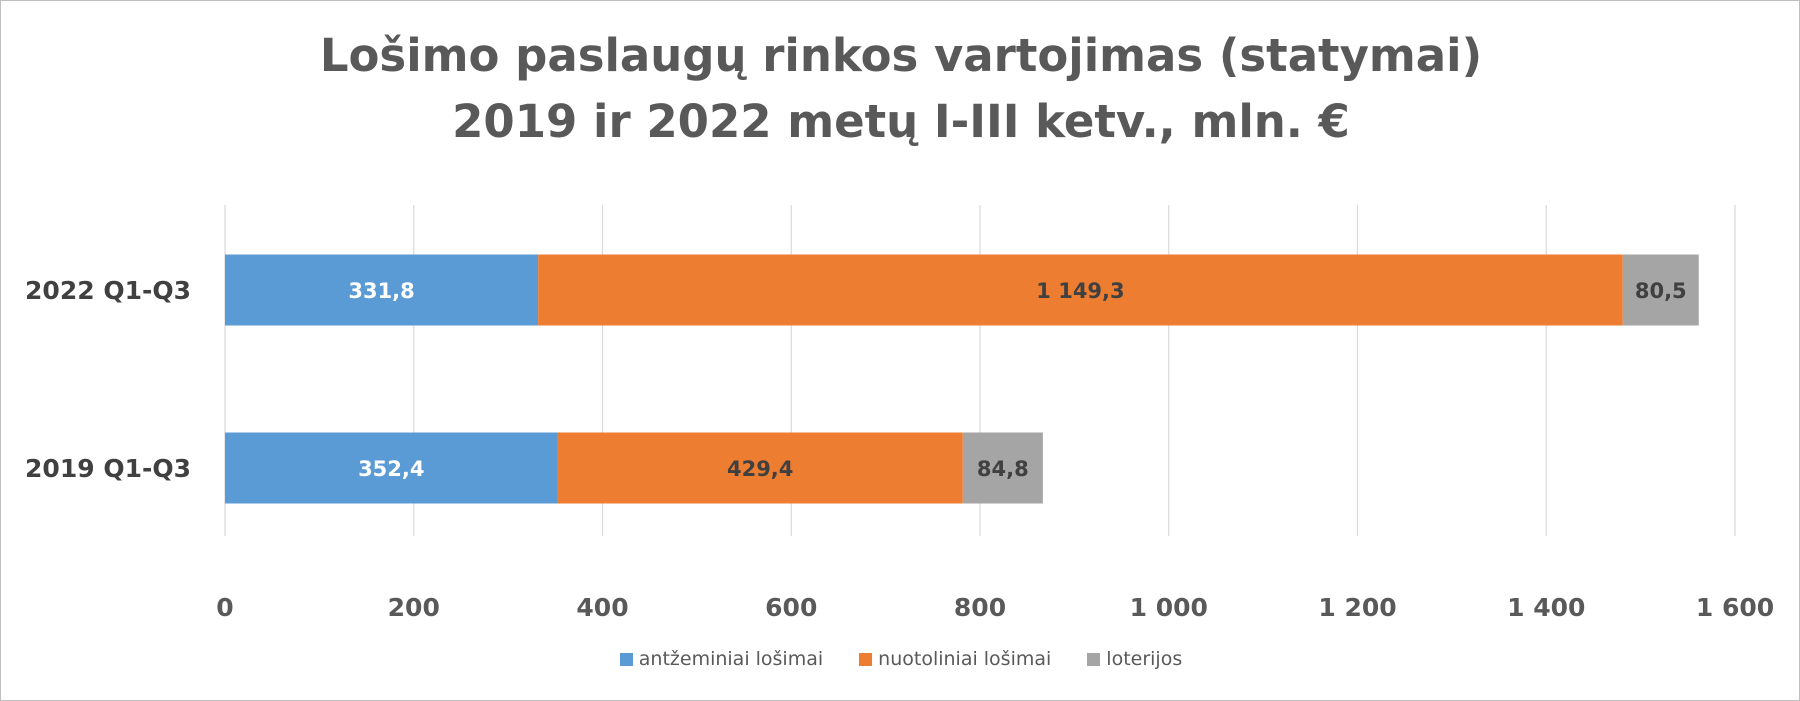  I want to click on data-label: 84,8, so click(1003, 469).